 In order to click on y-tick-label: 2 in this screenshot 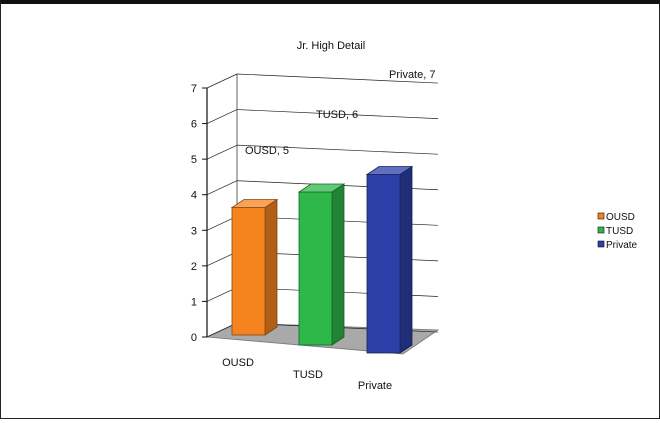, I will do `click(194, 267)`.